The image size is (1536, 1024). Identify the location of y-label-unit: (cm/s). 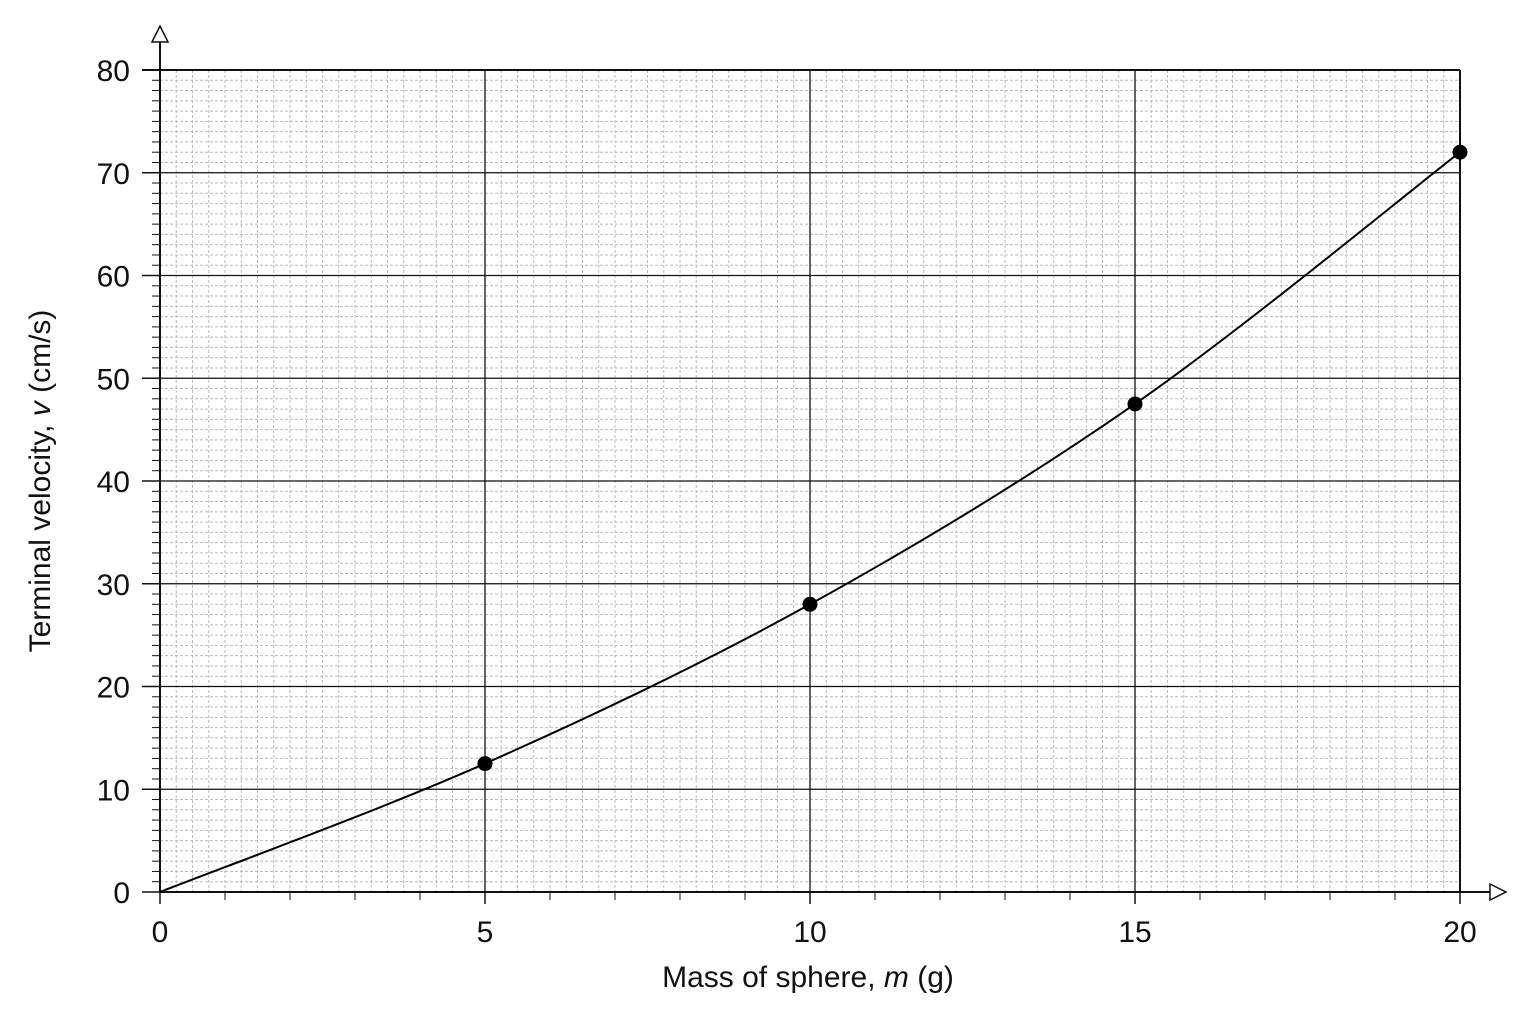
(40, 356).